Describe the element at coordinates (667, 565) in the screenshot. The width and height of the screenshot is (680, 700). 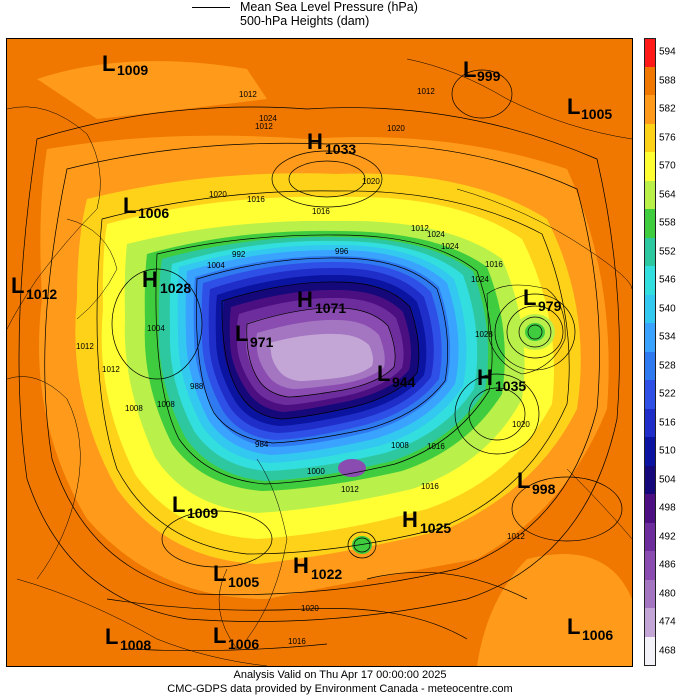
I see `colorbar-tick-label: 486` at that location.